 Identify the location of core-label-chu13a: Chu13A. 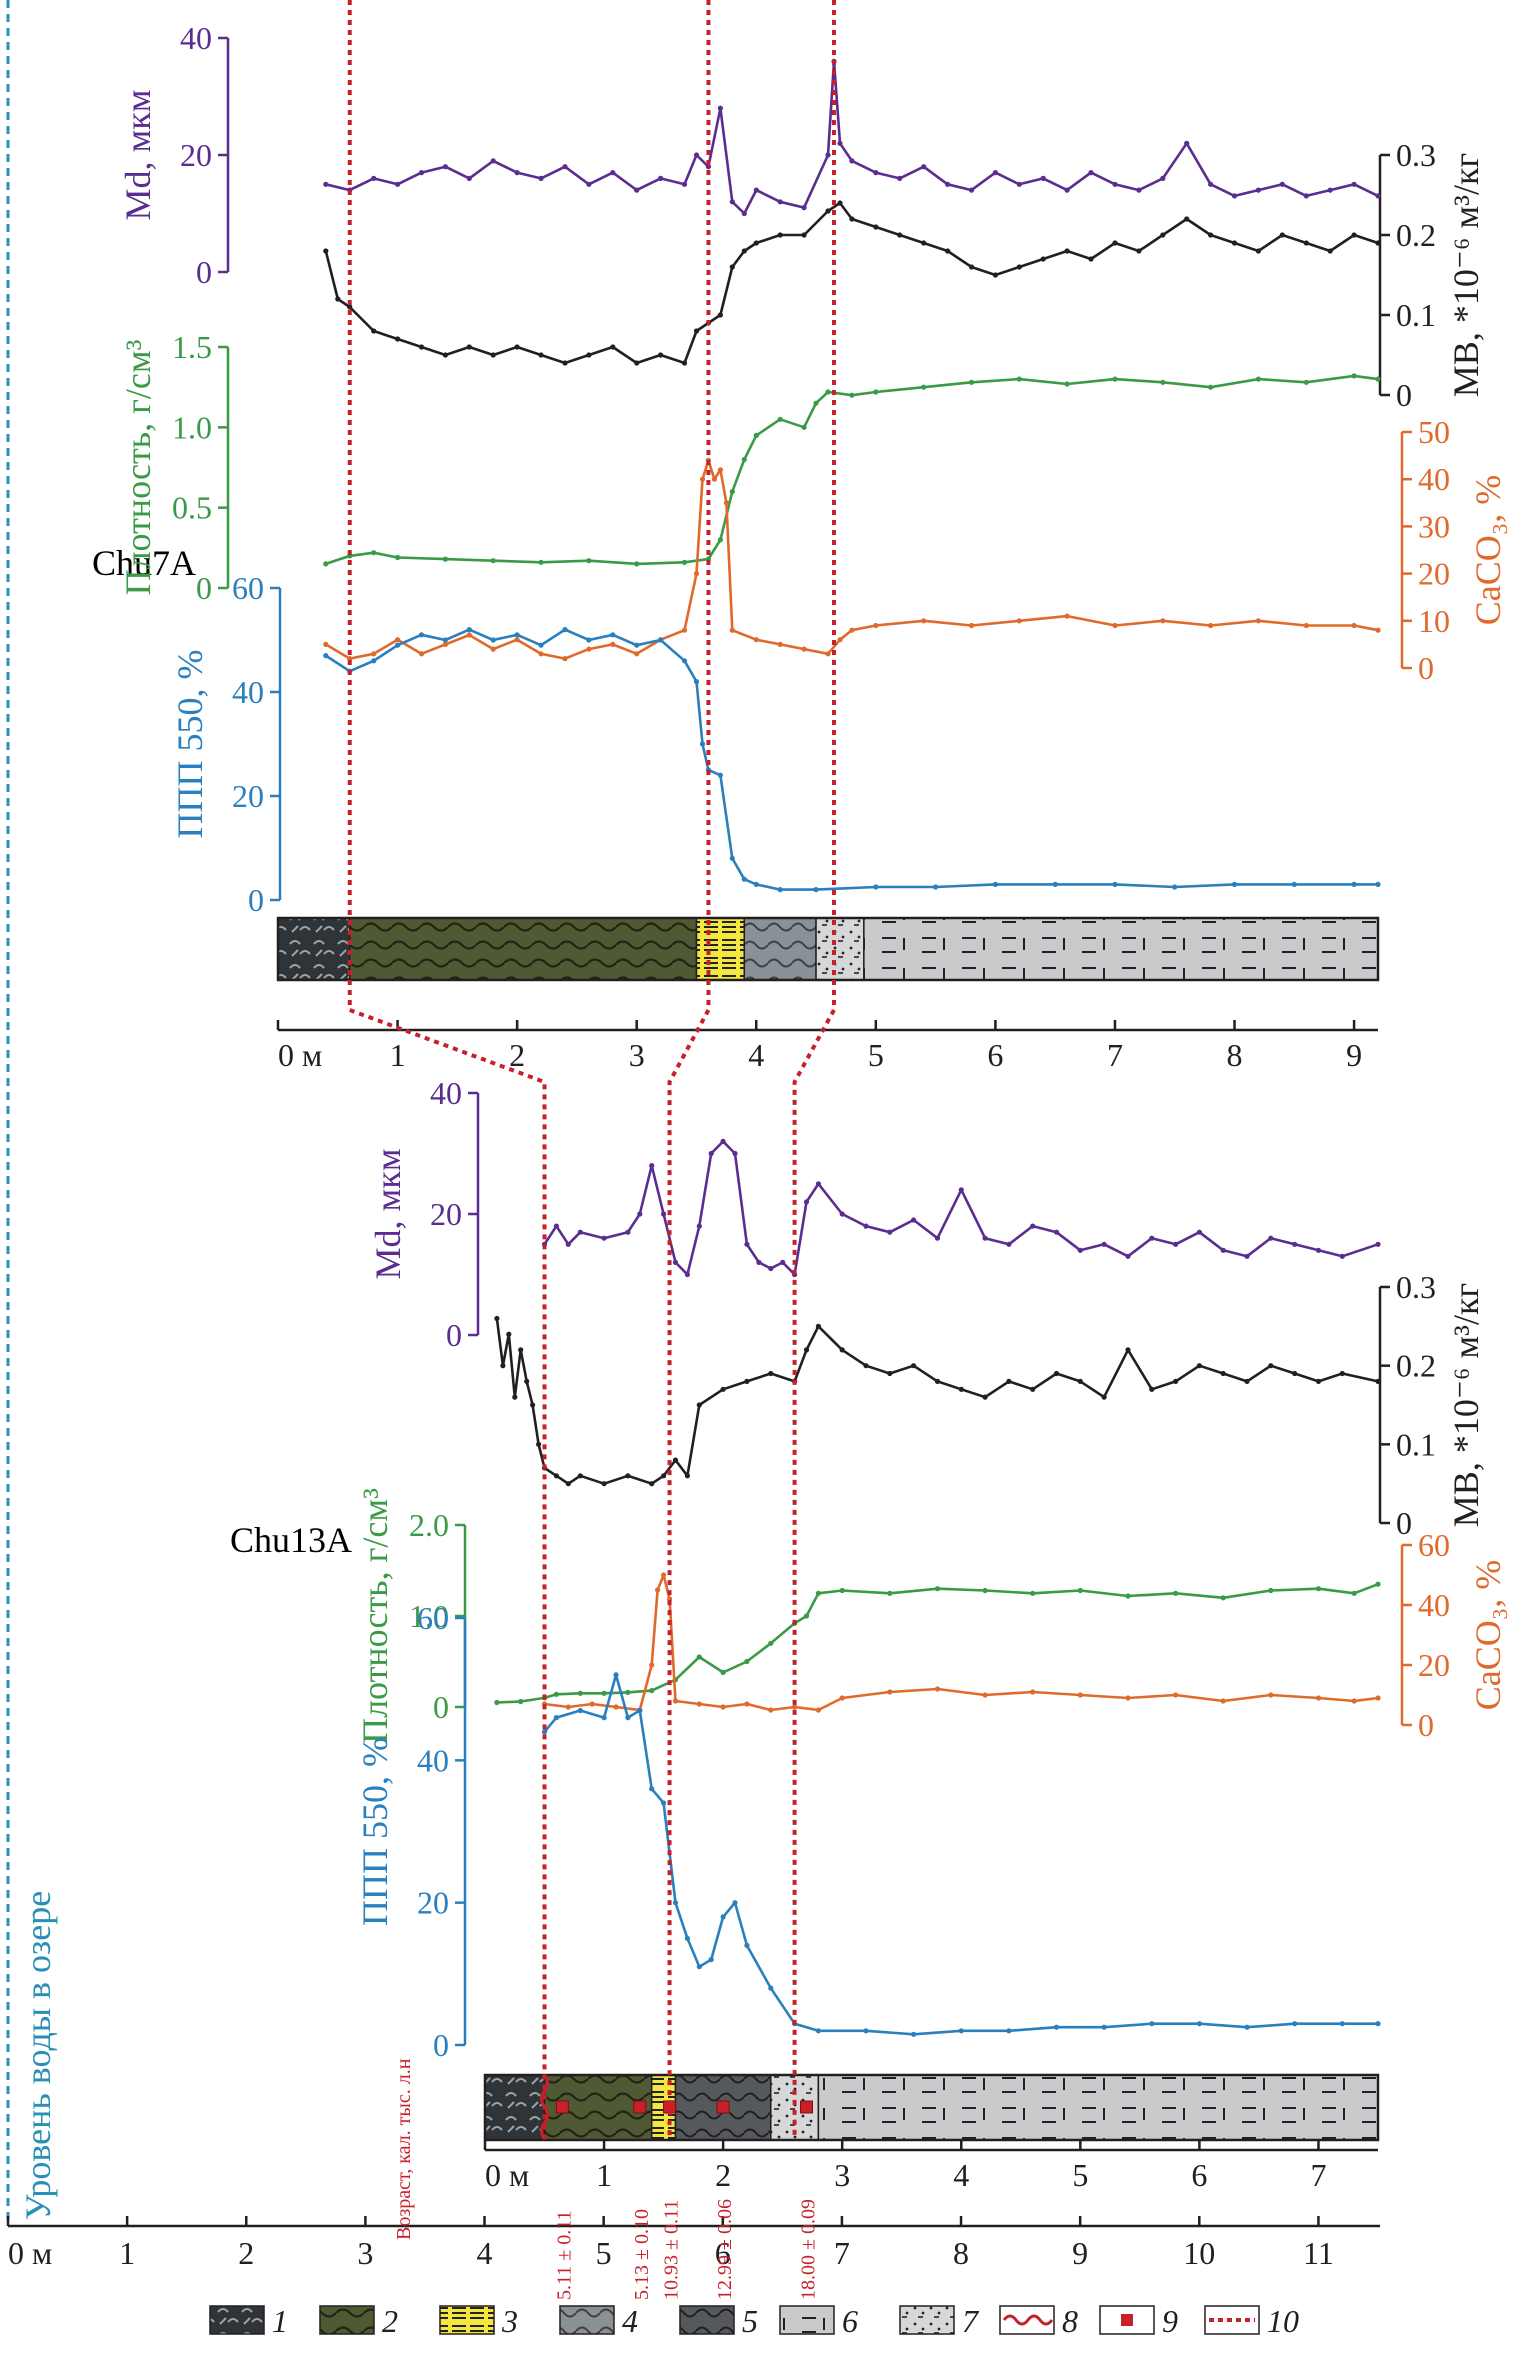
(291, 1540).